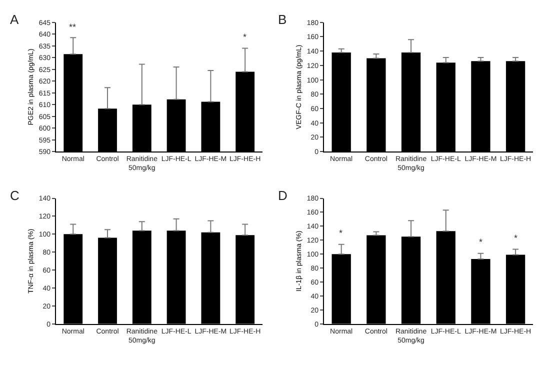 This screenshot has width=546, height=376. I want to click on chart-title: A, so click(14, 19).